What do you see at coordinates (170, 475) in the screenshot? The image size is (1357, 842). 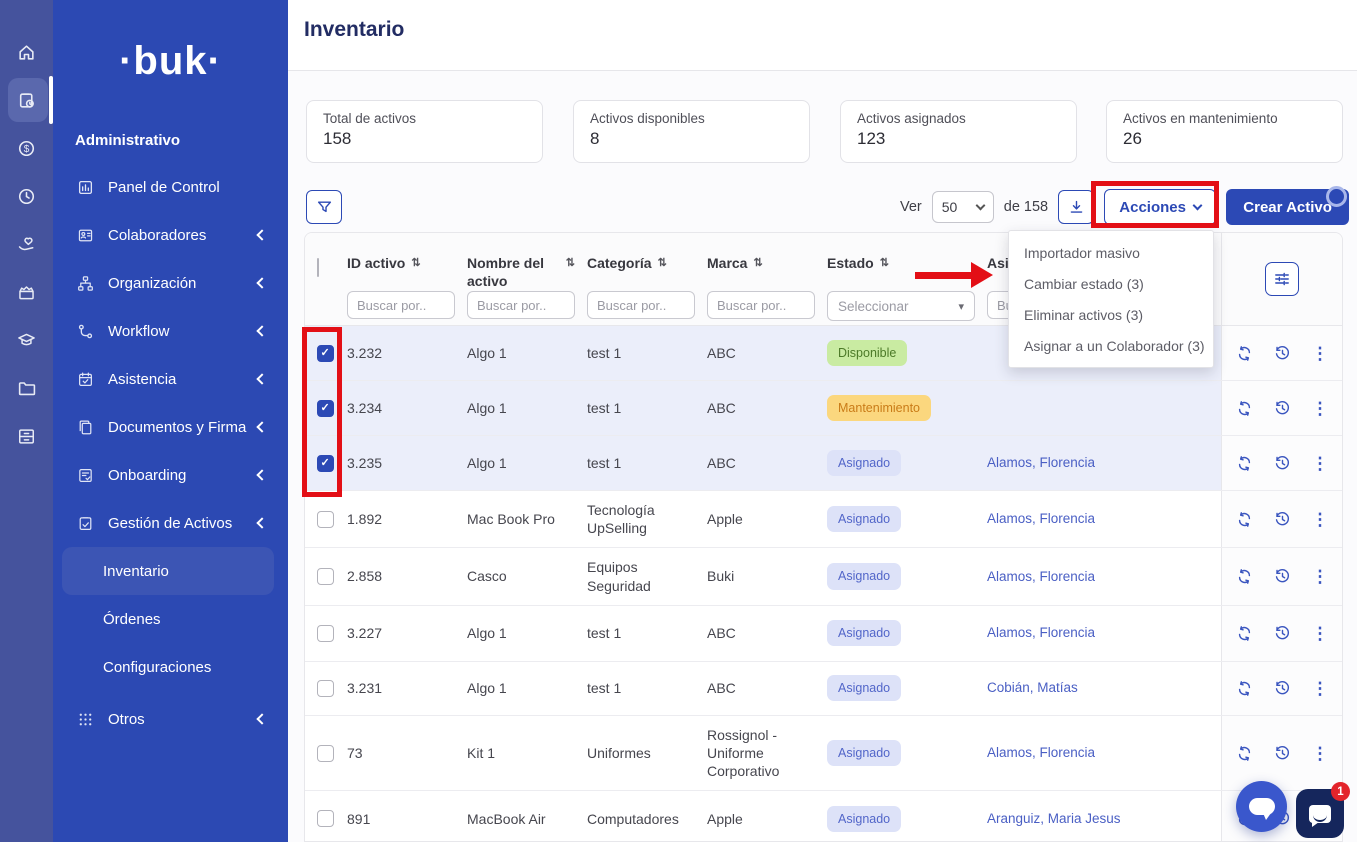 I see `sidebar-item-onboarding: Onboarding` at bounding box center [170, 475].